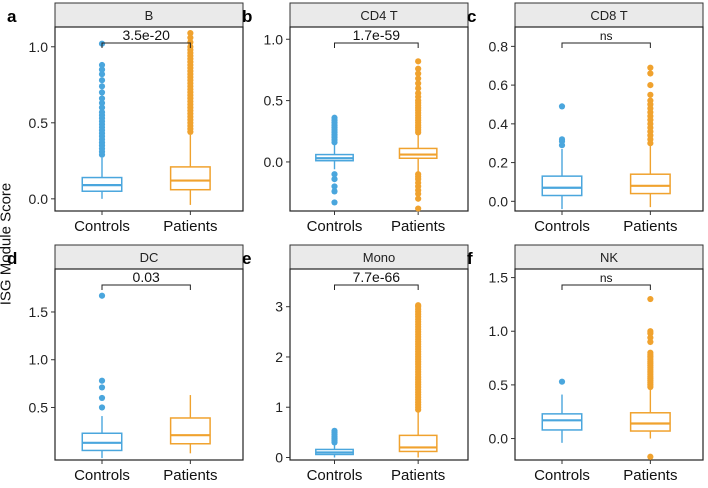  I want to click on y-tick-label: 0.8, so click(499, 46).